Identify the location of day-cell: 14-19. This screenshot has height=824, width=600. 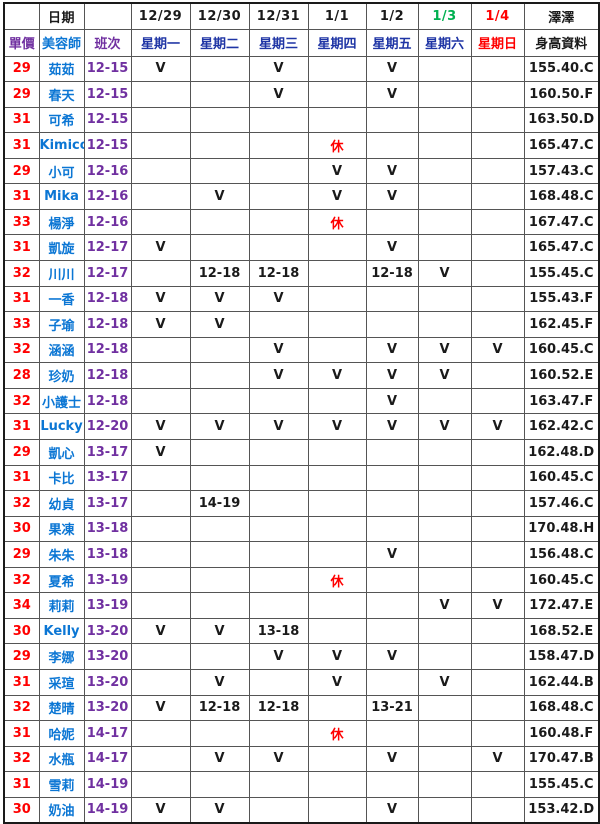
(219, 503).